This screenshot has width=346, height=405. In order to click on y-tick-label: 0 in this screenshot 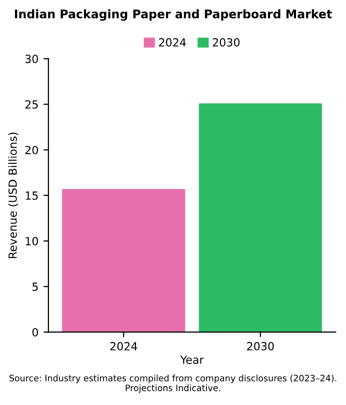, I will do `click(35, 332)`.